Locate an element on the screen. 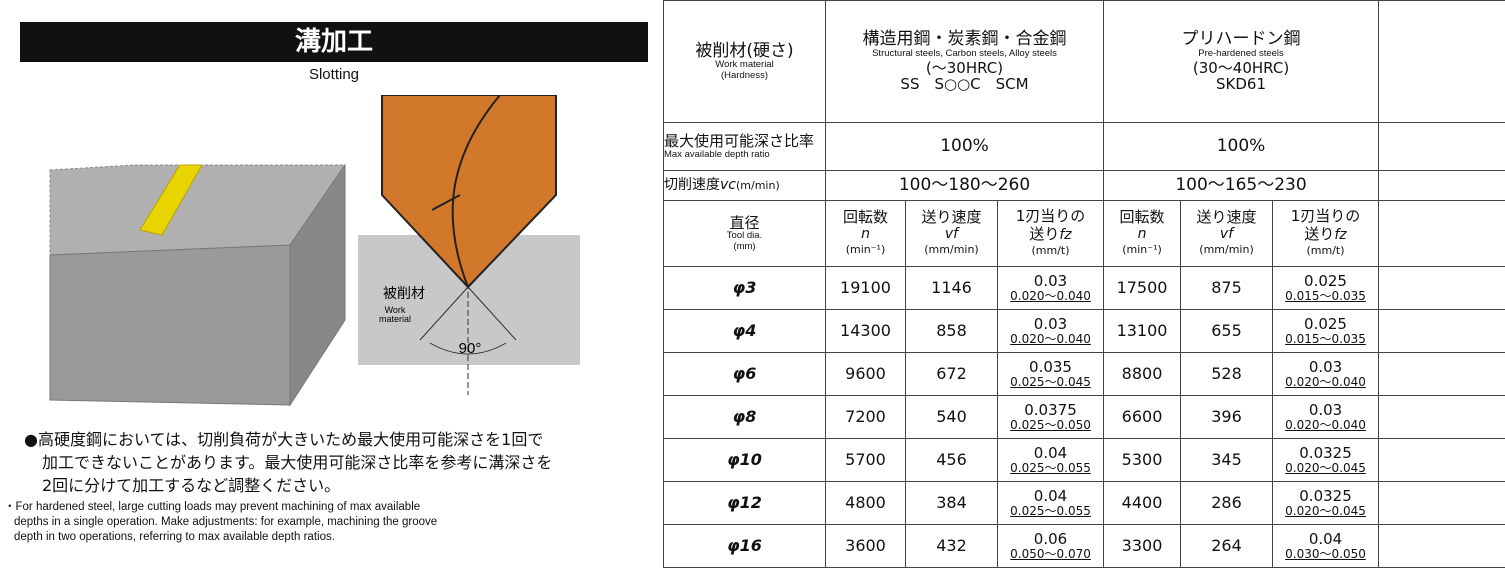  table-cell: 14300 is located at coordinates (866, 331).